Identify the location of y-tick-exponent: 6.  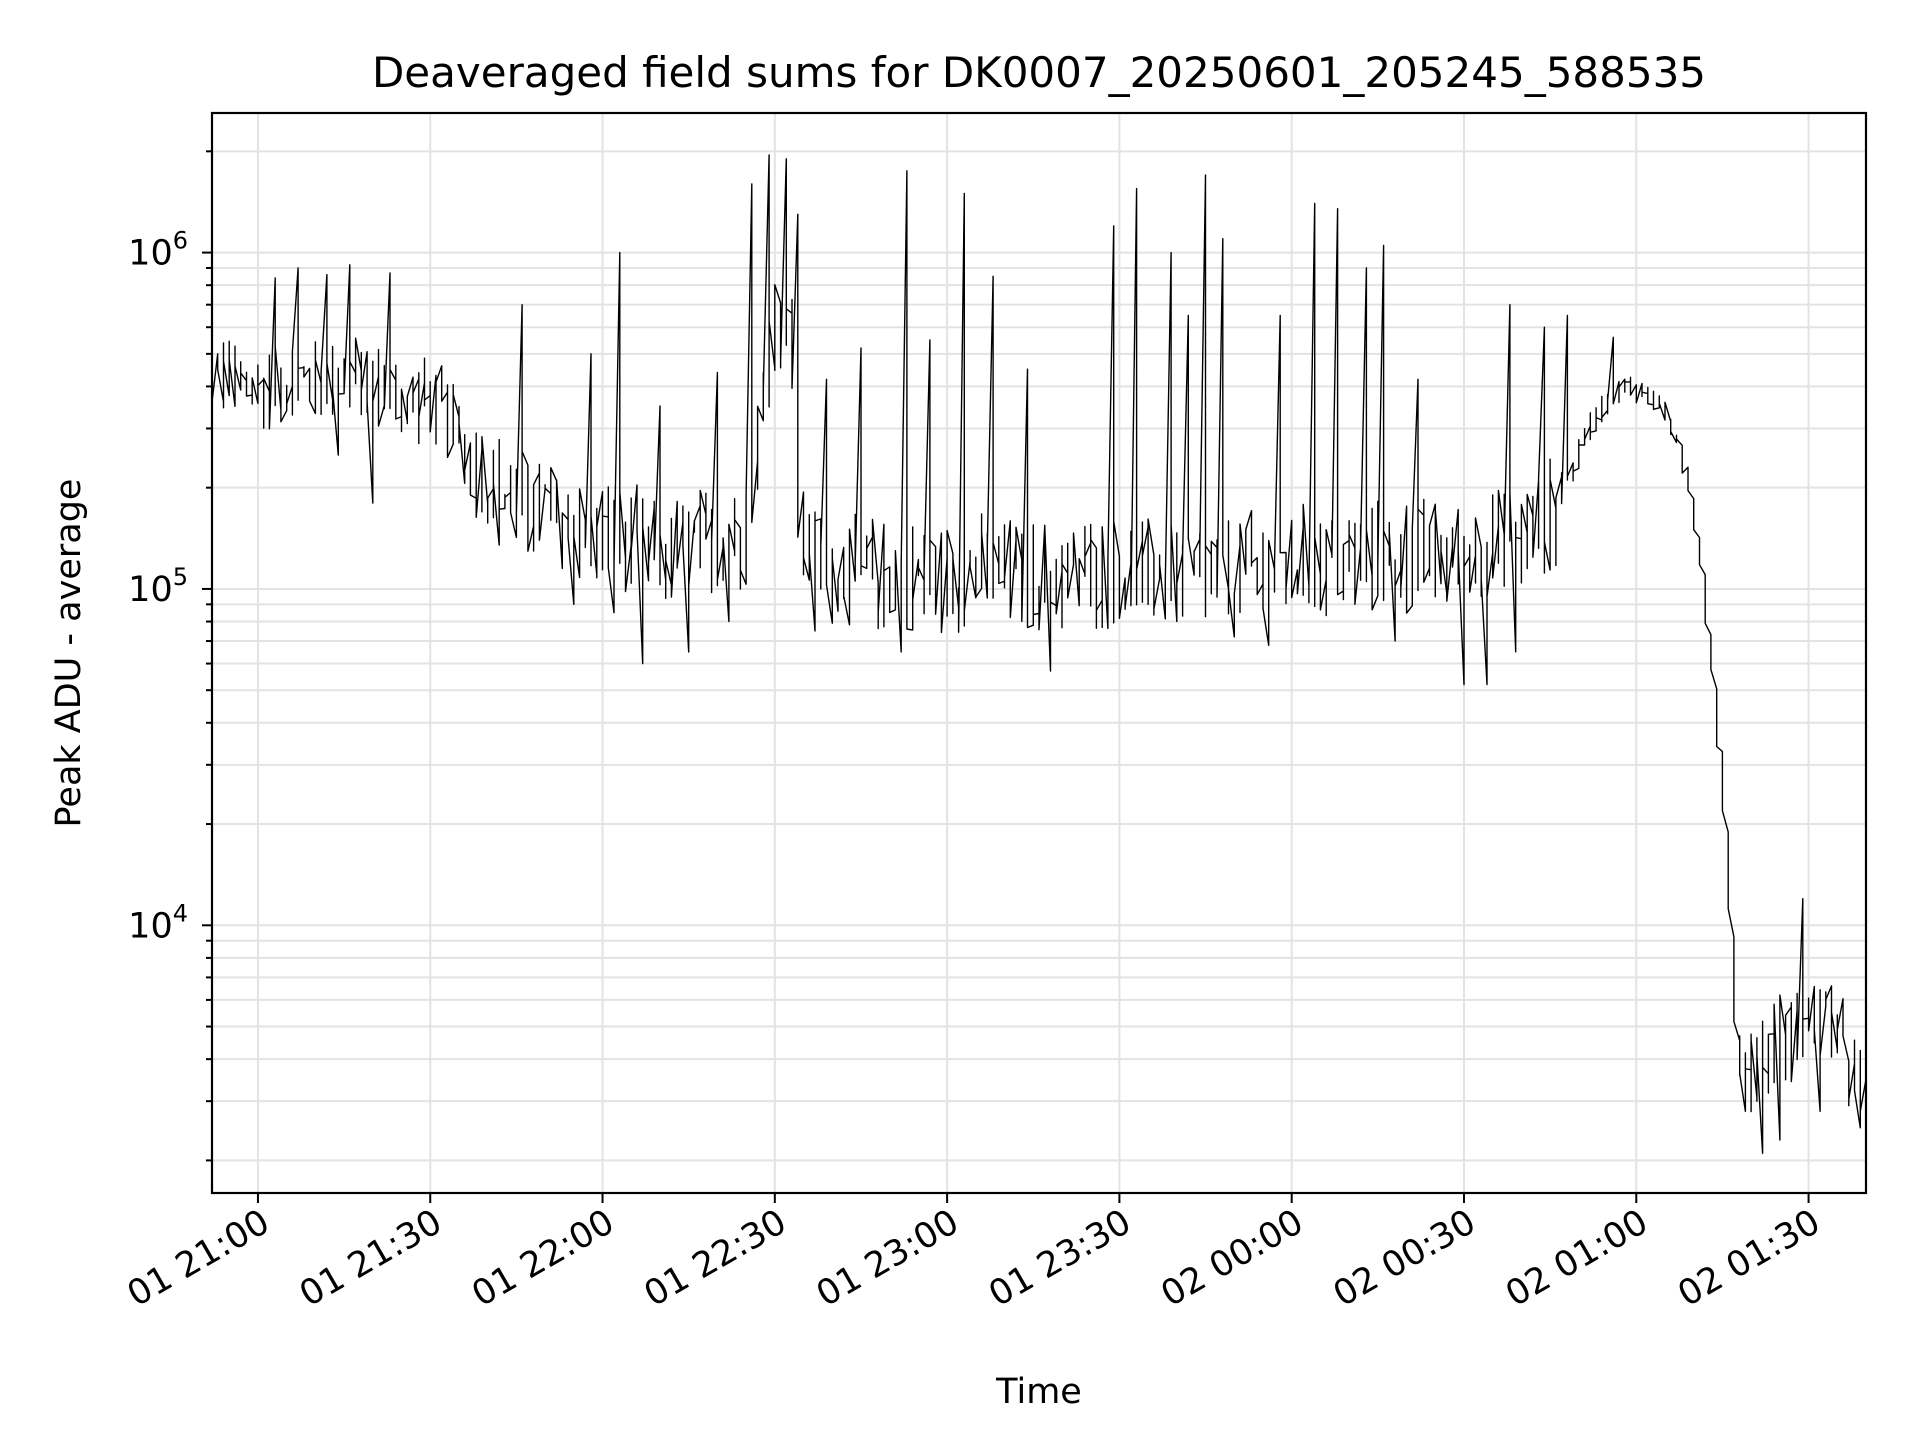
(180, 241).